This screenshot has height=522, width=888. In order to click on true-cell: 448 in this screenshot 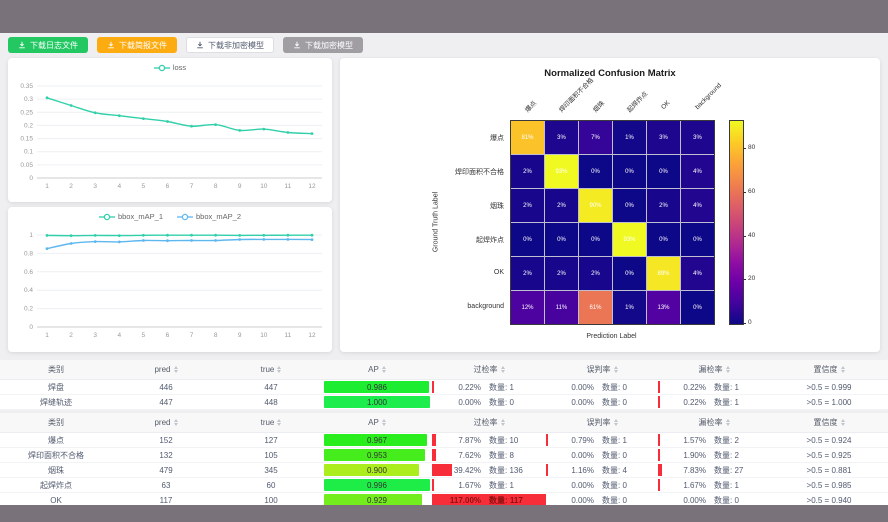, I will do `click(271, 402)`.